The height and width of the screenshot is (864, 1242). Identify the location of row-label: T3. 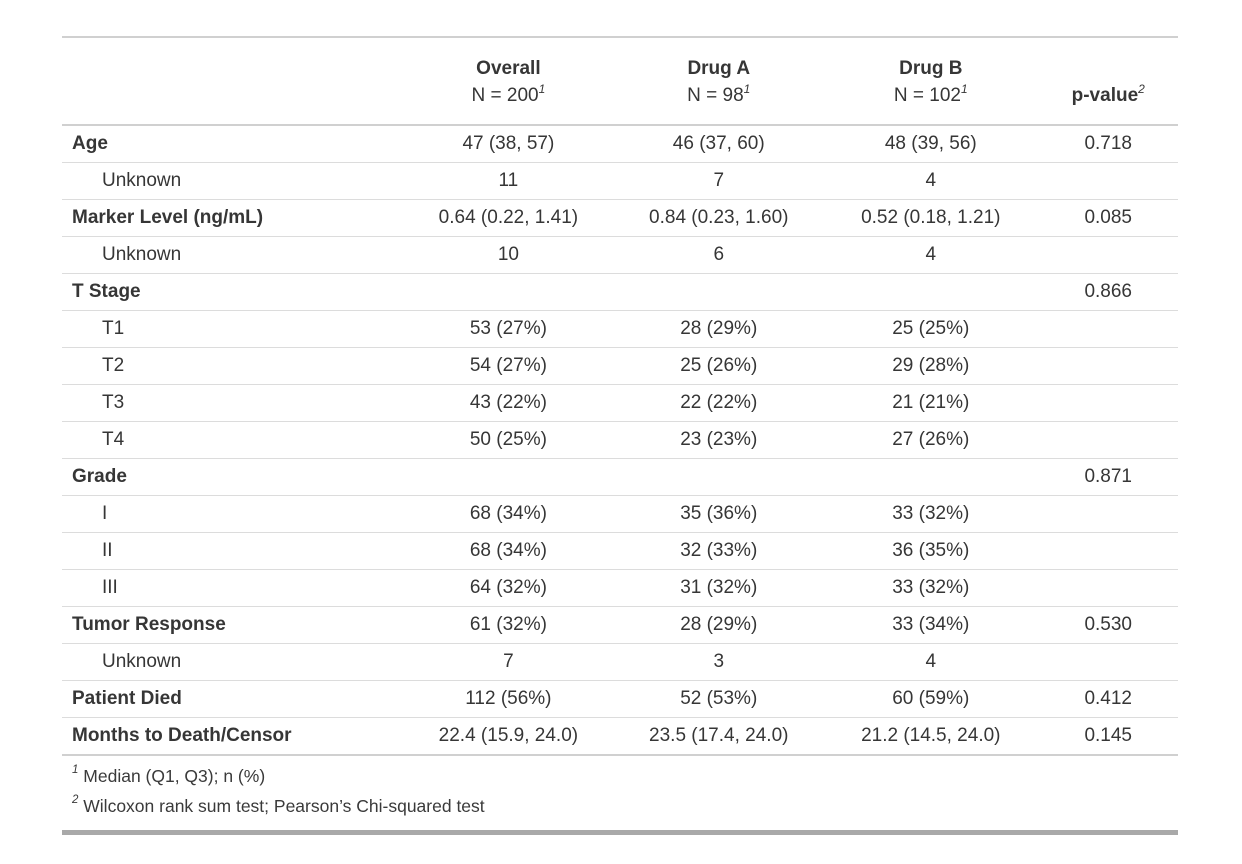
(232, 403).